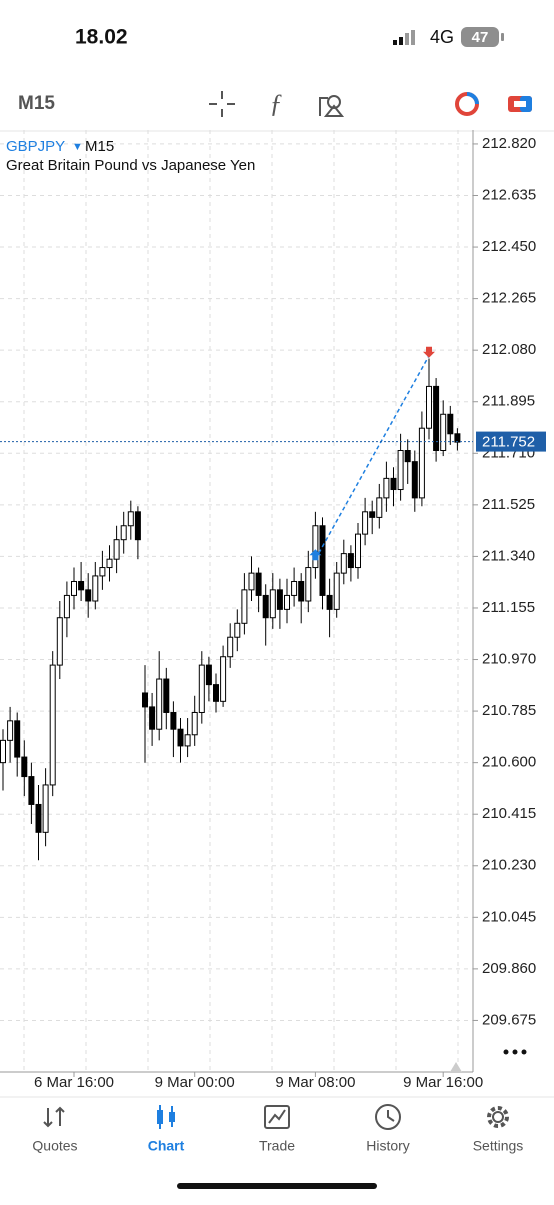 This screenshot has height=1205, width=554. I want to click on tab-button: Settings, so click(498, 1130).